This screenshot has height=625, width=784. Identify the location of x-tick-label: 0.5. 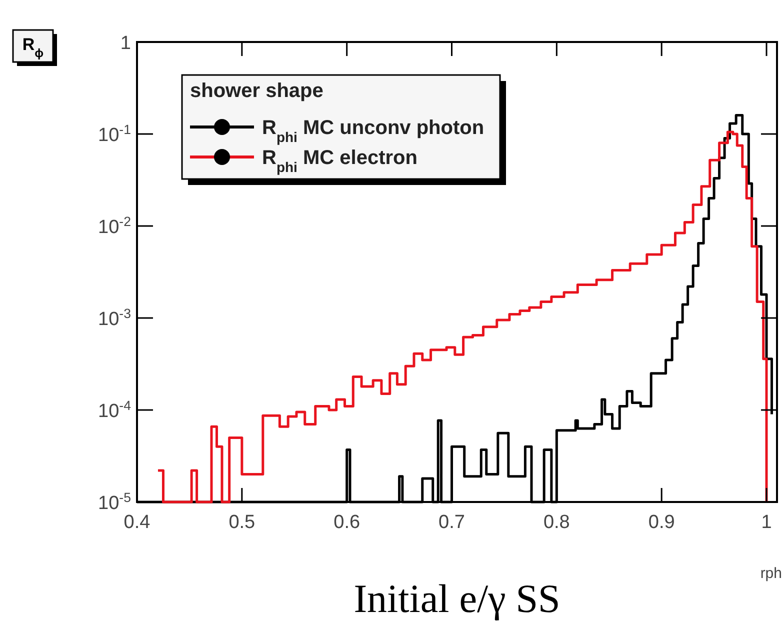
(242, 522).